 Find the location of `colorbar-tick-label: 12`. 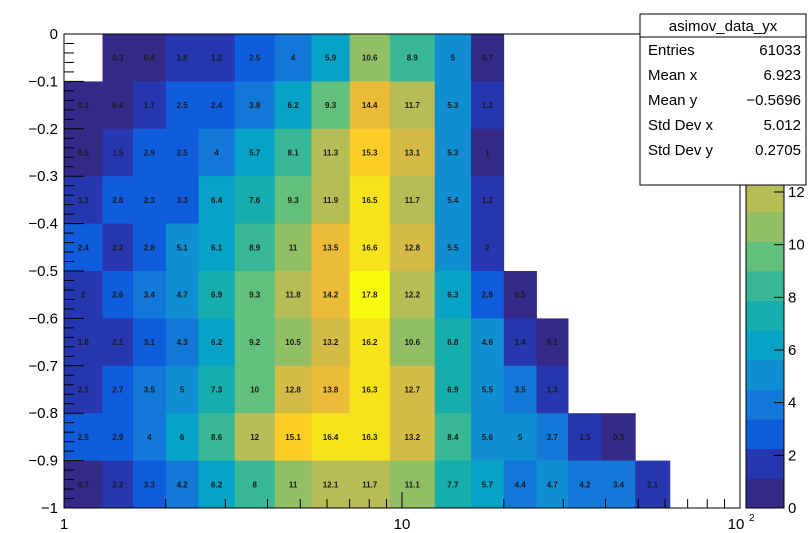

colorbar-tick-label: 12 is located at coordinates (796, 192).